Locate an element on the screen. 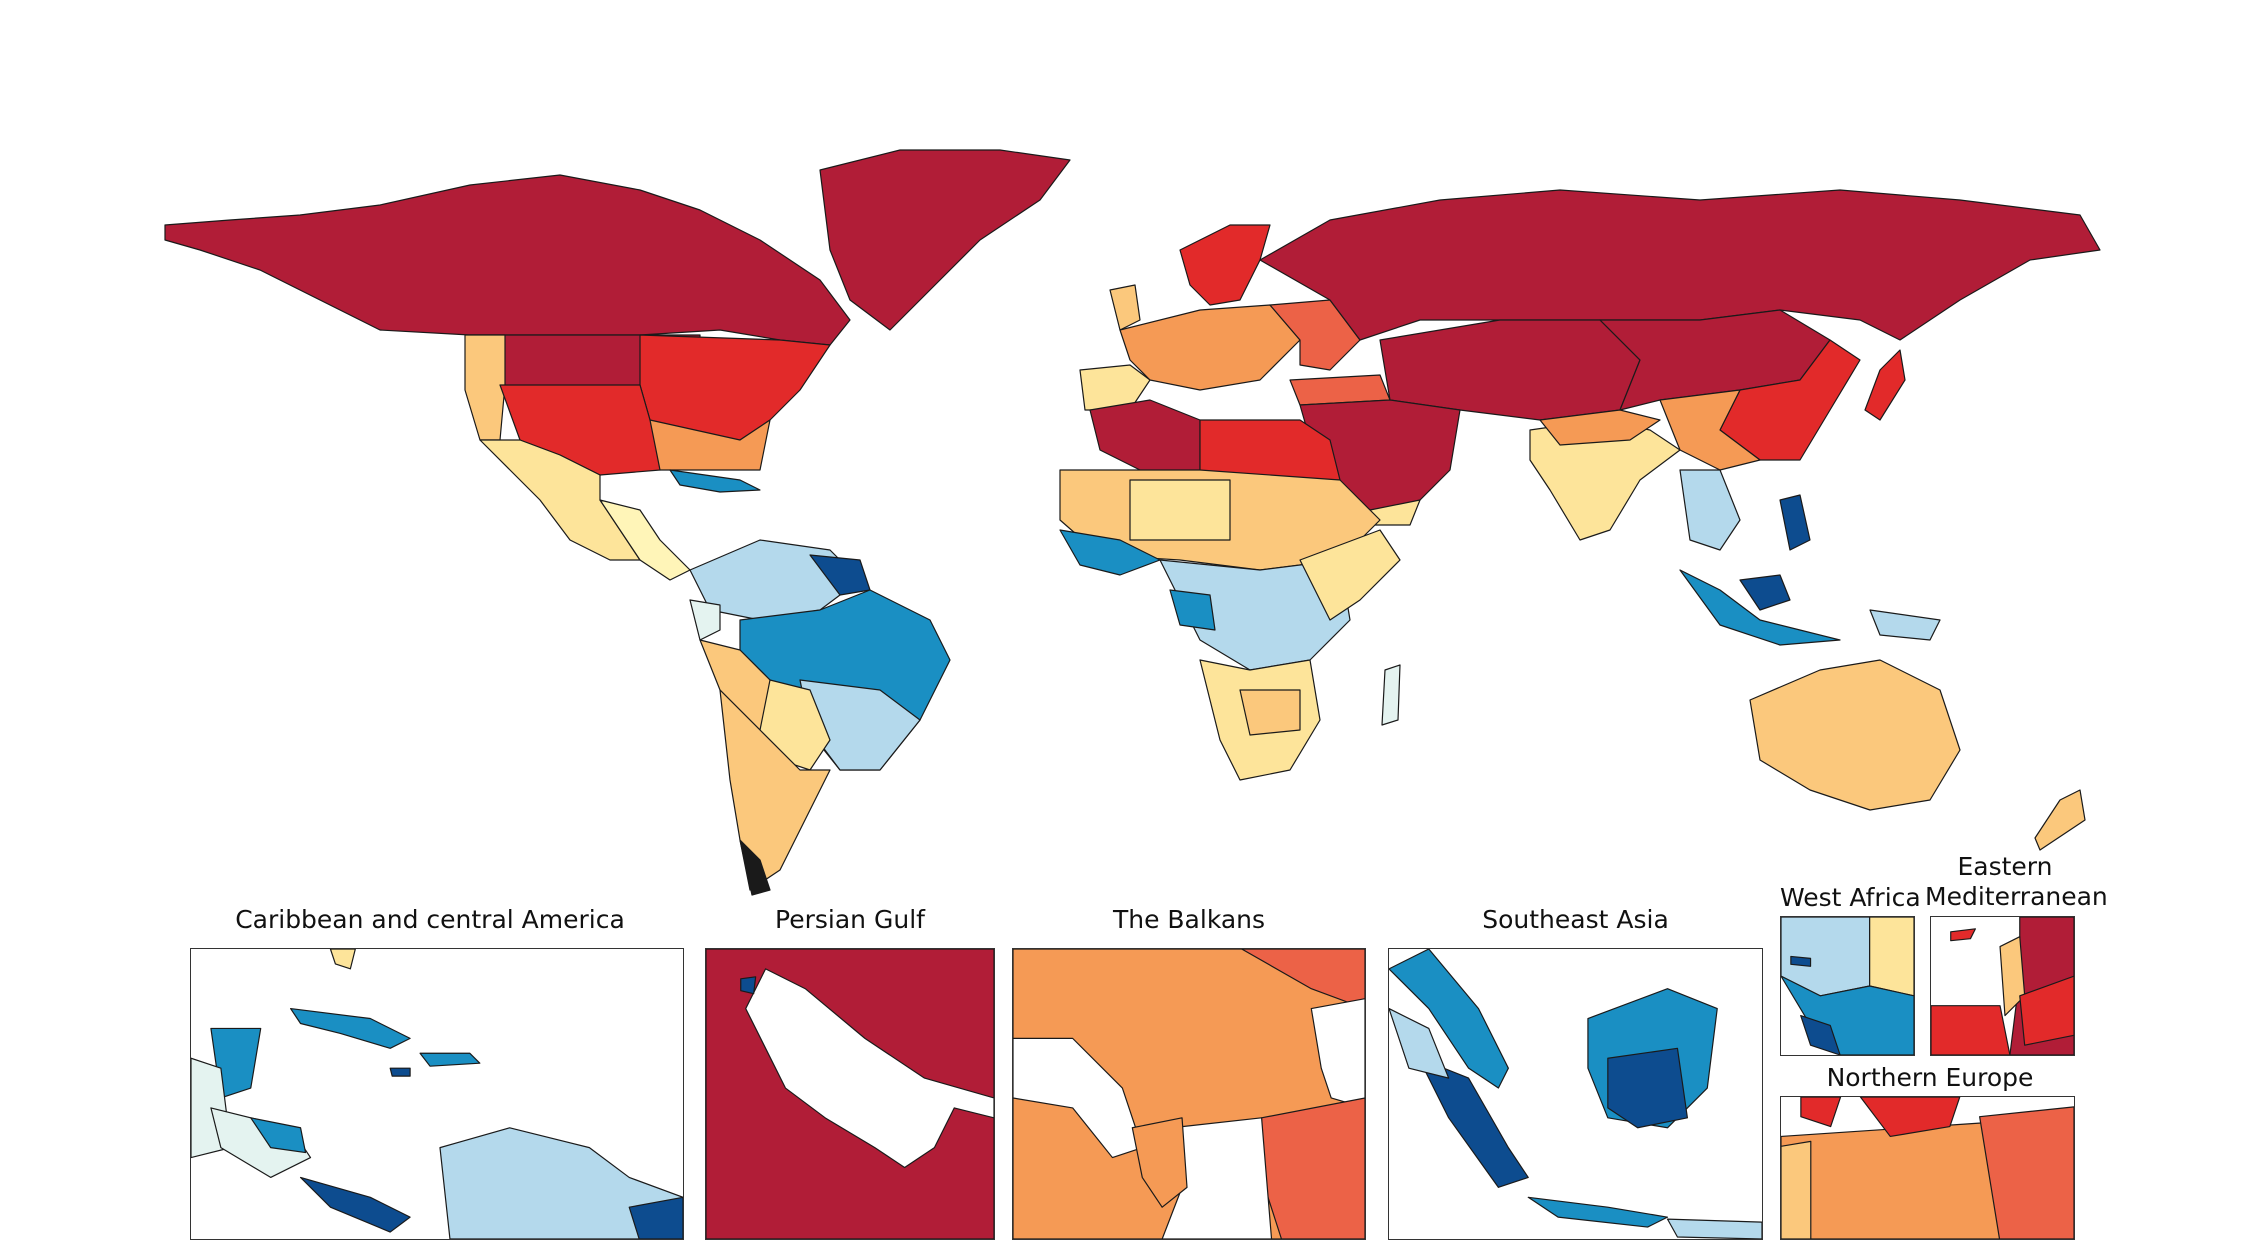 The width and height of the screenshot is (2250, 1242). inset-scandinavia is located at coordinates (1910, 1117).